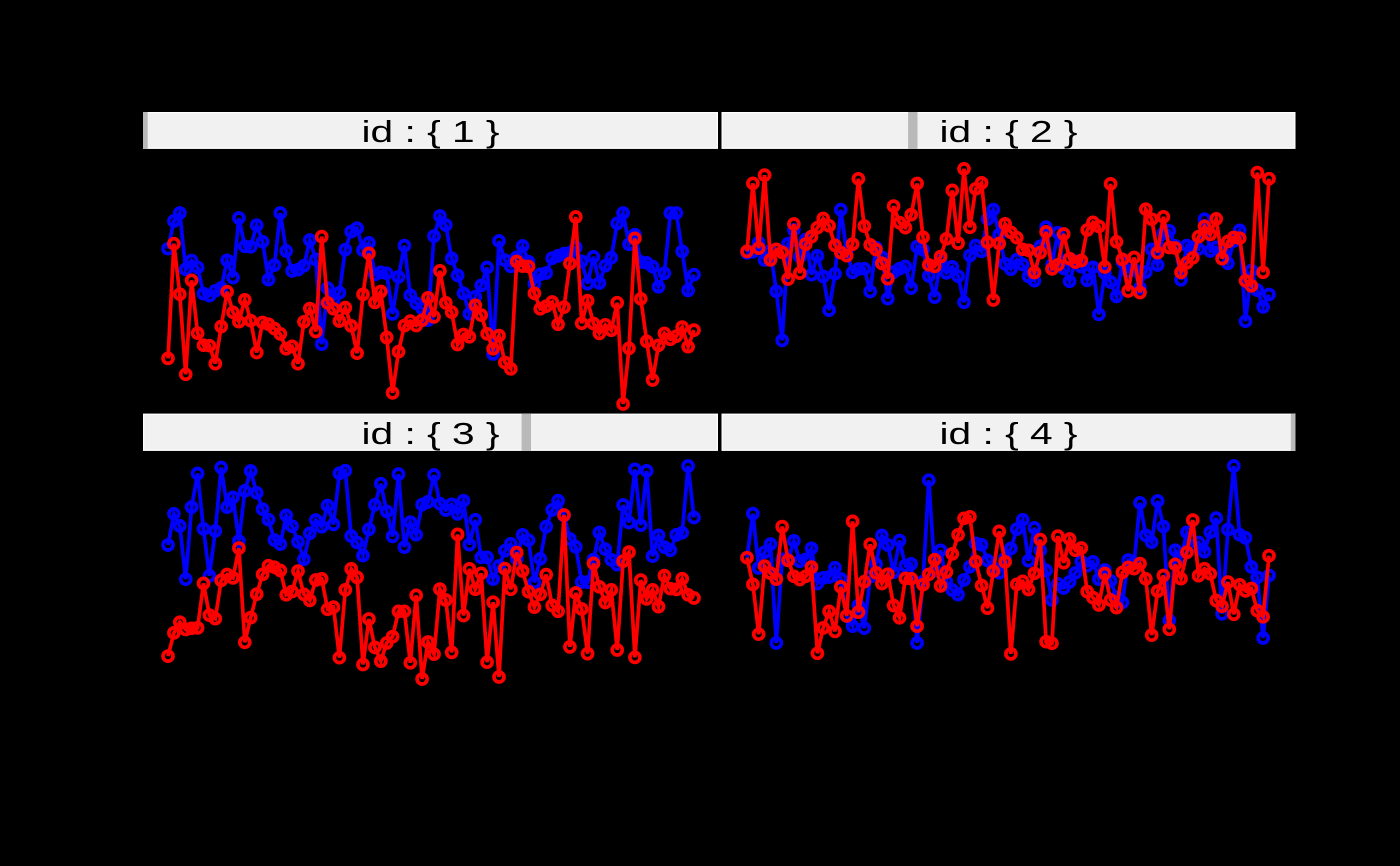 The image size is (1400, 866). I want to click on svg-text: id : { 3 }, so click(431, 434).